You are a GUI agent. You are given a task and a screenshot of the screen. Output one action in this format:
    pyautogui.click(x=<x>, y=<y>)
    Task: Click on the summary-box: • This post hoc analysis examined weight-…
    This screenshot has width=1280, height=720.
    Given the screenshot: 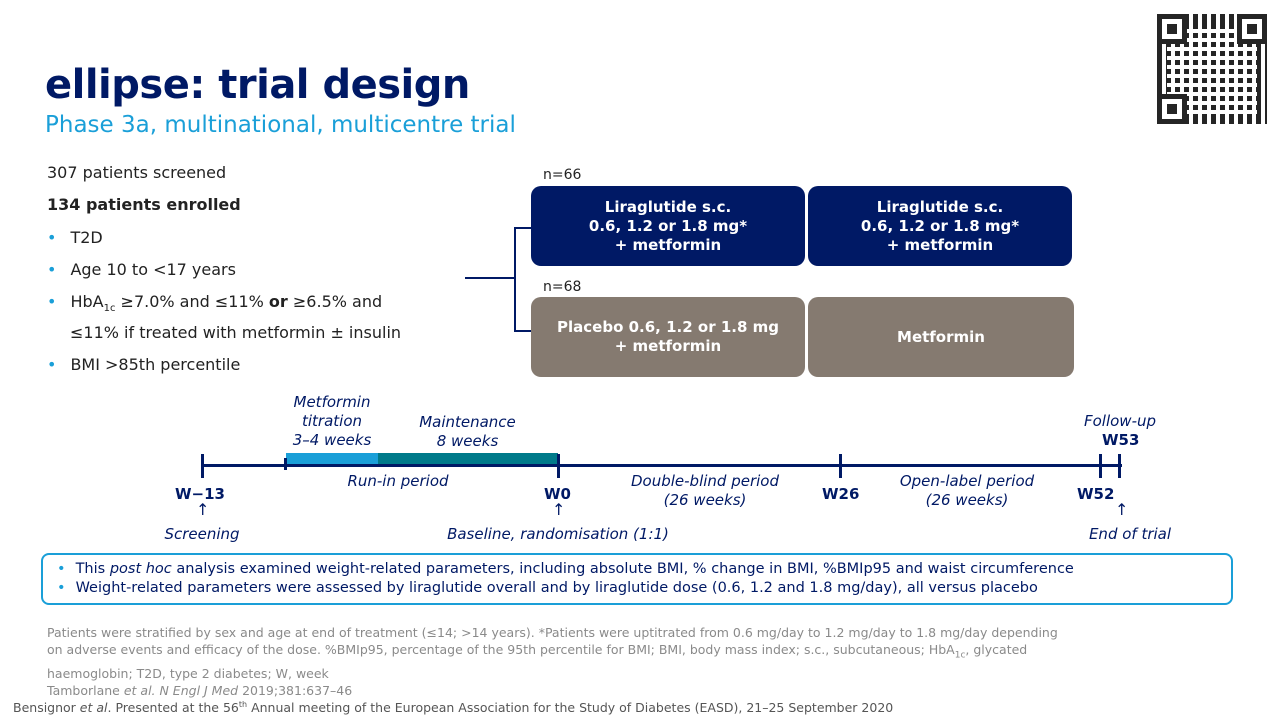 What is the action you would take?
    pyautogui.click(x=637, y=579)
    